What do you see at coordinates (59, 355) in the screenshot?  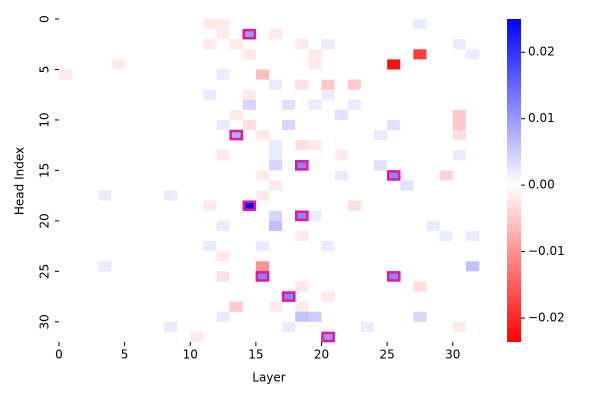 I see `x-tick-label: 0` at bounding box center [59, 355].